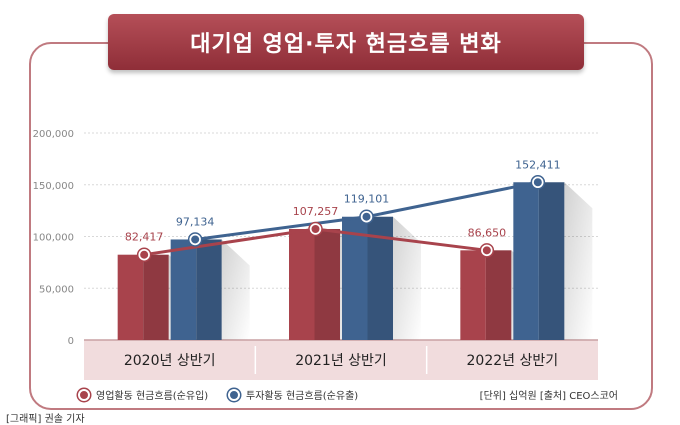 The width and height of the screenshot is (680, 425). Describe the element at coordinates (53, 134) in the screenshot. I see `y-tick-label: 200,000` at that location.